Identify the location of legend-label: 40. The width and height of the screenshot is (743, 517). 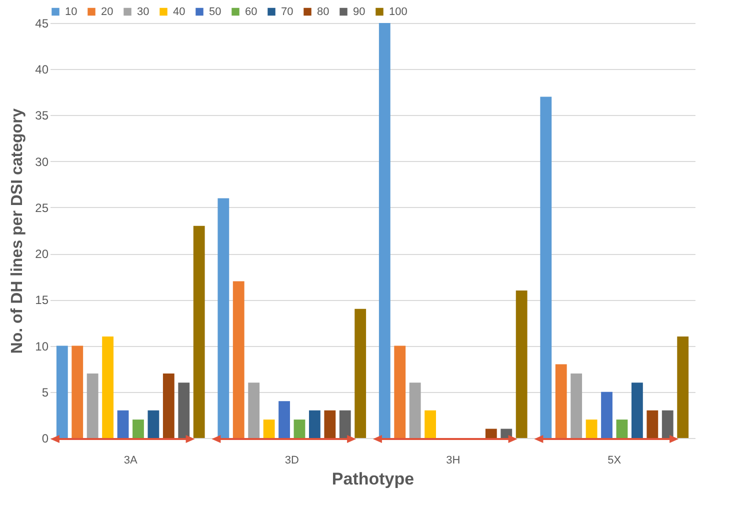
(179, 12).